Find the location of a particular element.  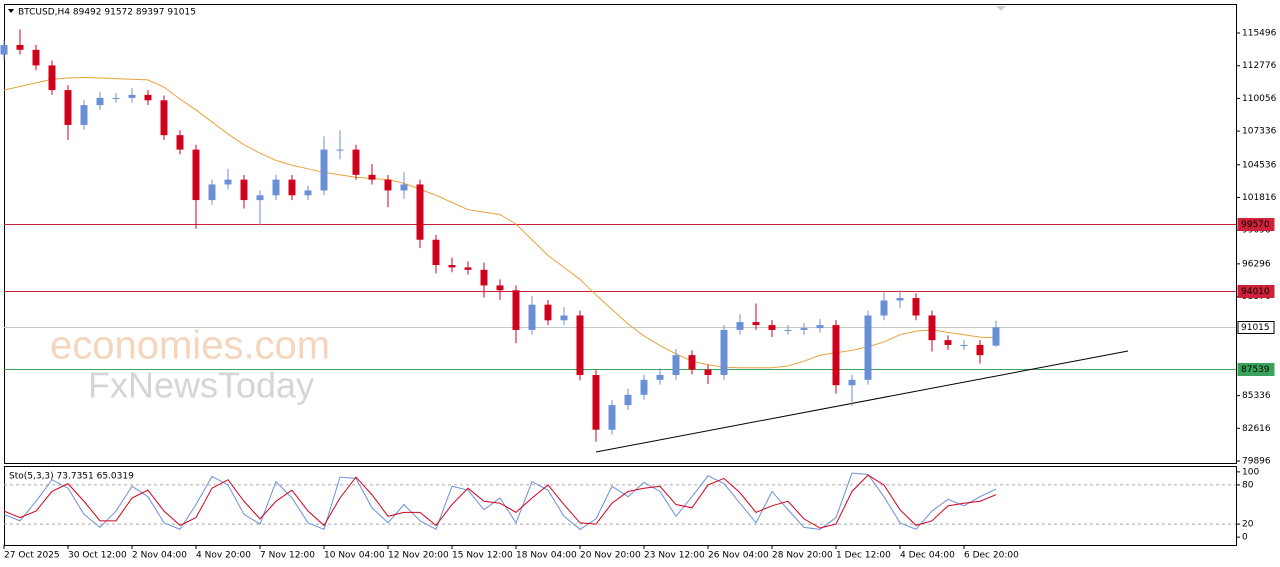

x-tick-label: 30 Oct 12:00 is located at coordinates (97, 556).